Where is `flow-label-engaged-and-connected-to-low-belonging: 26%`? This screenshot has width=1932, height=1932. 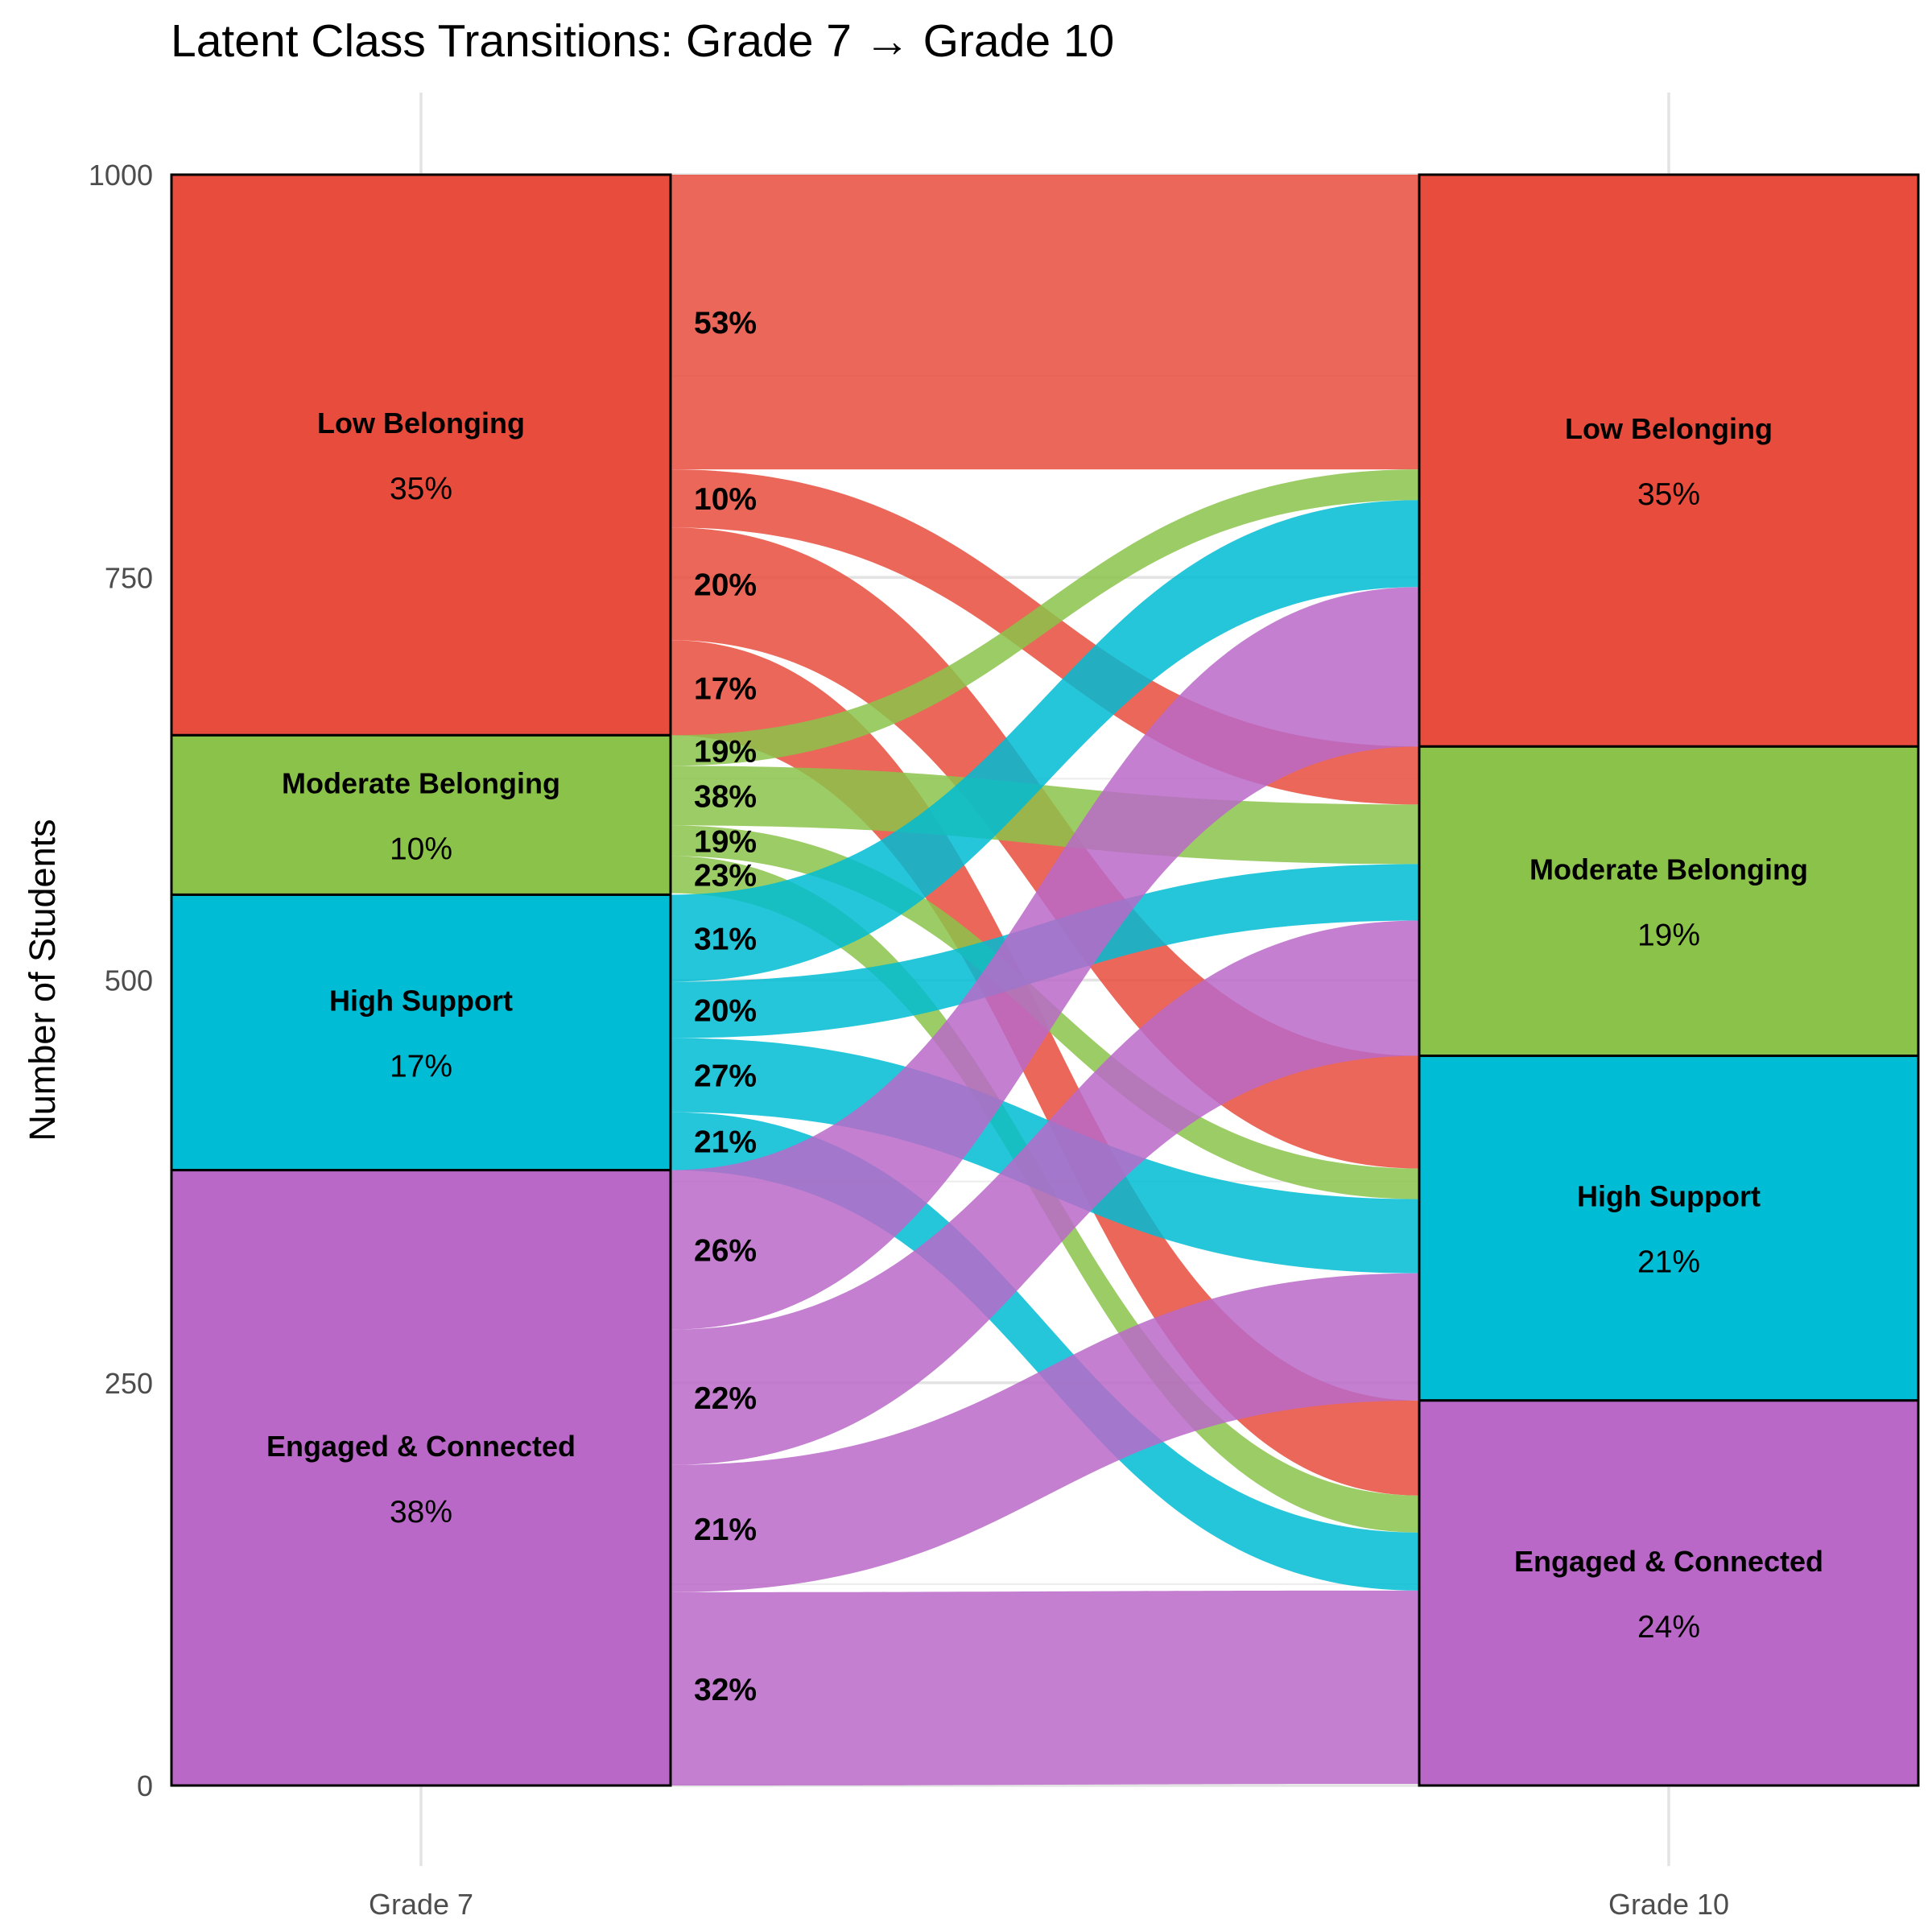
flow-label-engaged-and-connected-to-low-belonging: 26% is located at coordinates (725, 1251).